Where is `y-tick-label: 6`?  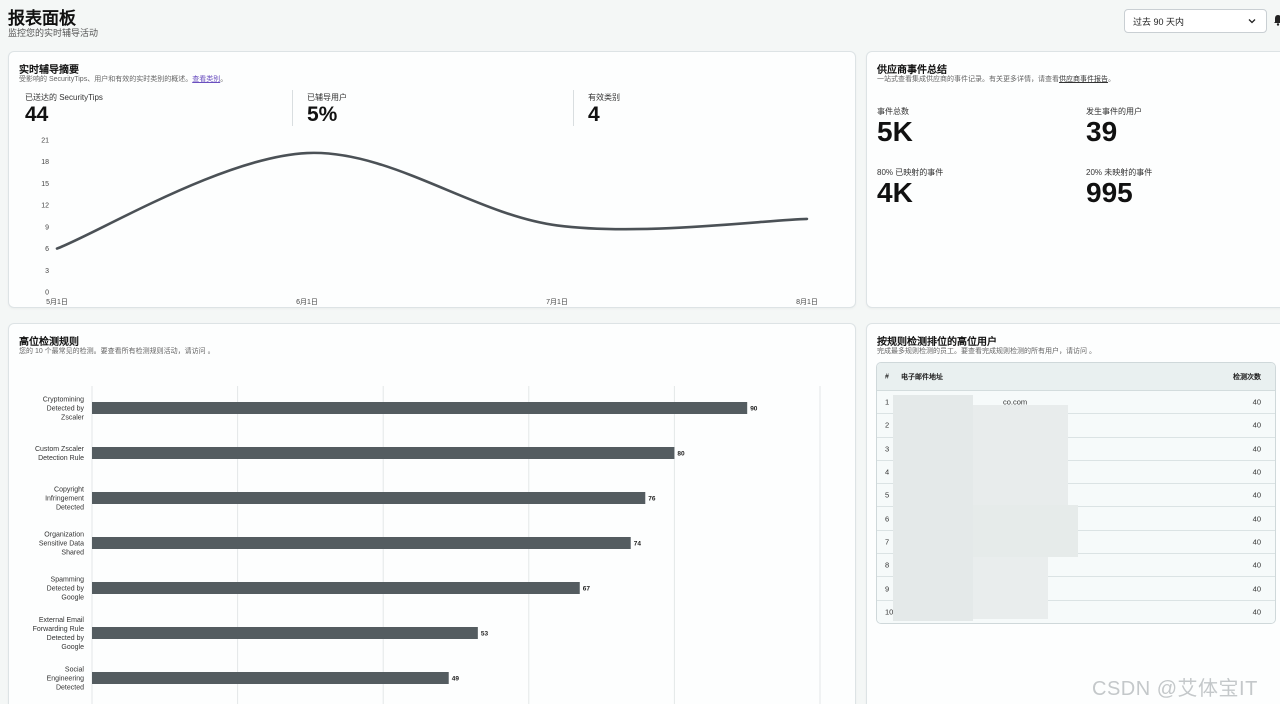 y-tick-label: 6 is located at coordinates (47, 249).